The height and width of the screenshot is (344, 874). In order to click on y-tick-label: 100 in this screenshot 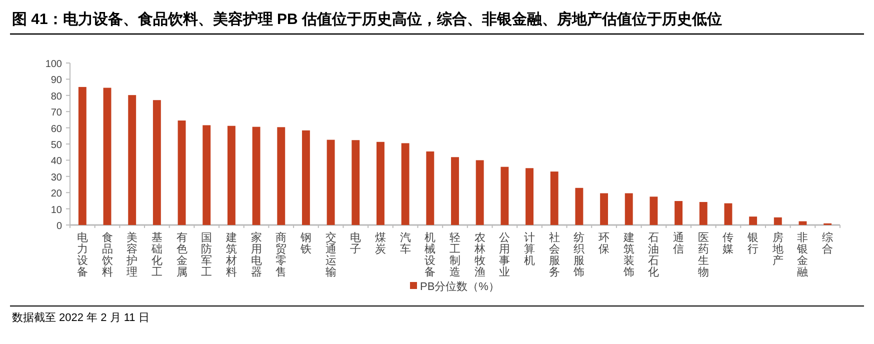, I will do `click(53, 64)`.